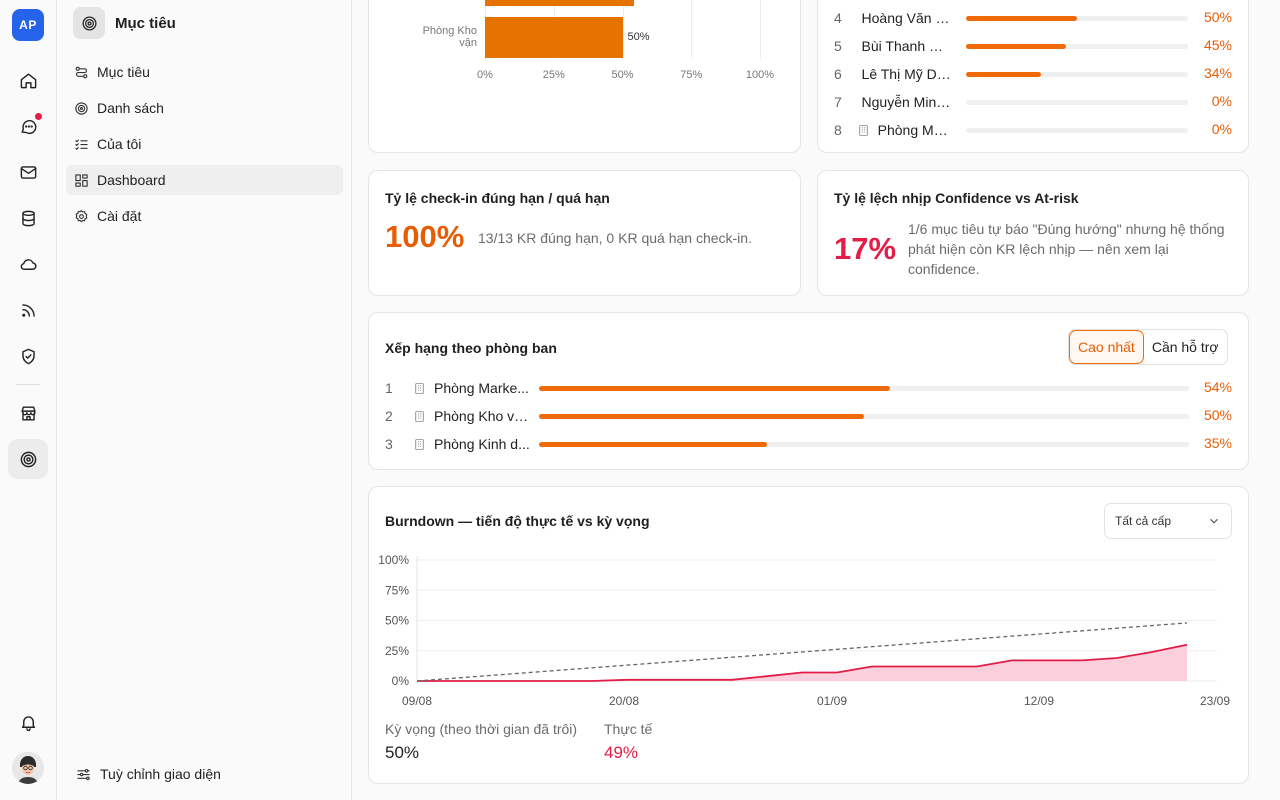  Describe the element at coordinates (28, 310) in the screenshot. I see `rss-icon` at that location.